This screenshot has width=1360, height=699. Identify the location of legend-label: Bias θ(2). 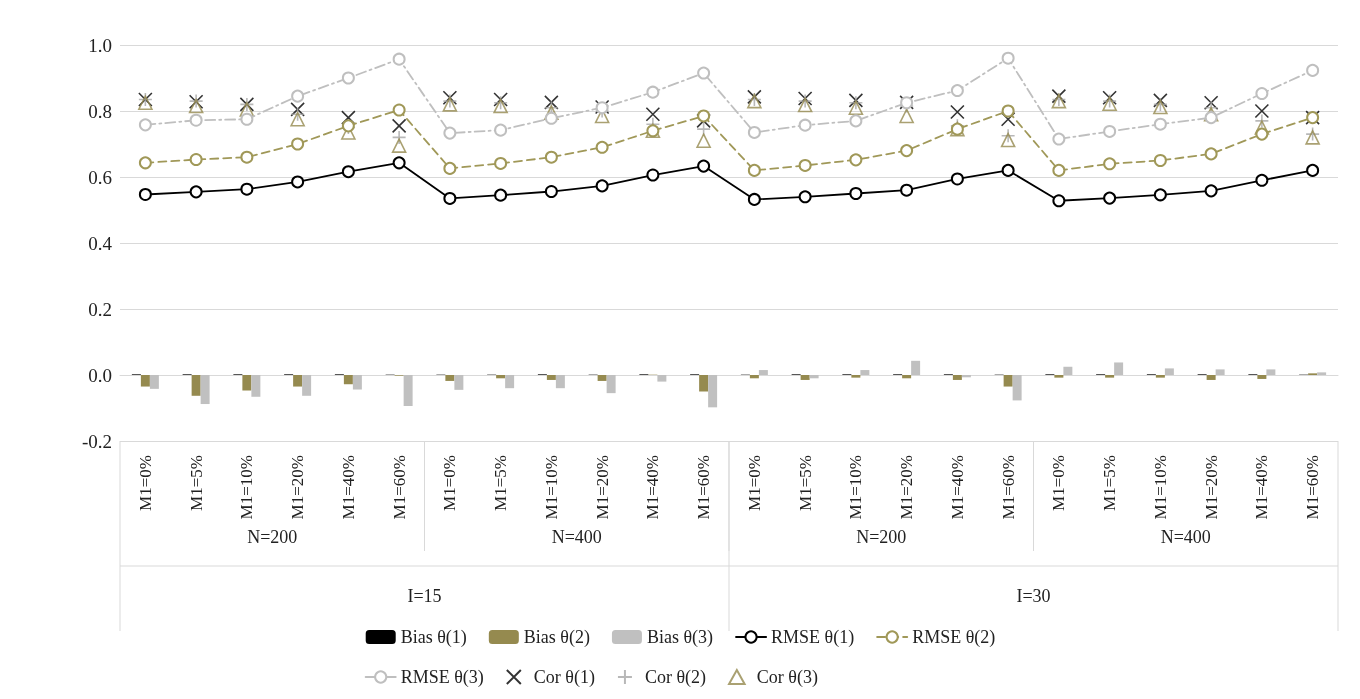
(556, 637).